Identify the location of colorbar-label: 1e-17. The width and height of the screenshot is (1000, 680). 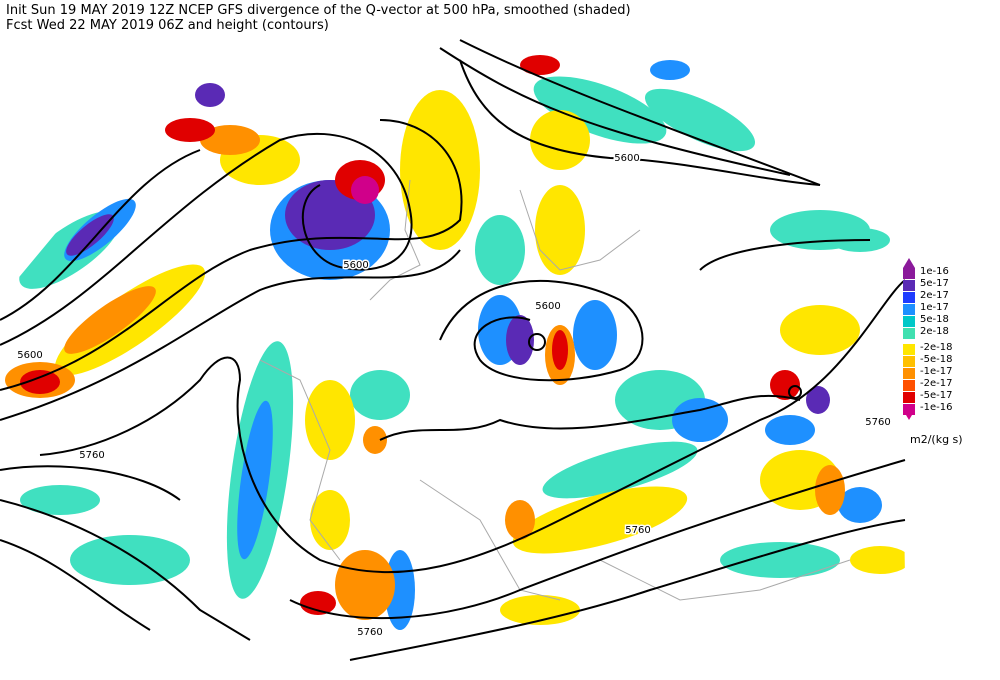
(934, 307).